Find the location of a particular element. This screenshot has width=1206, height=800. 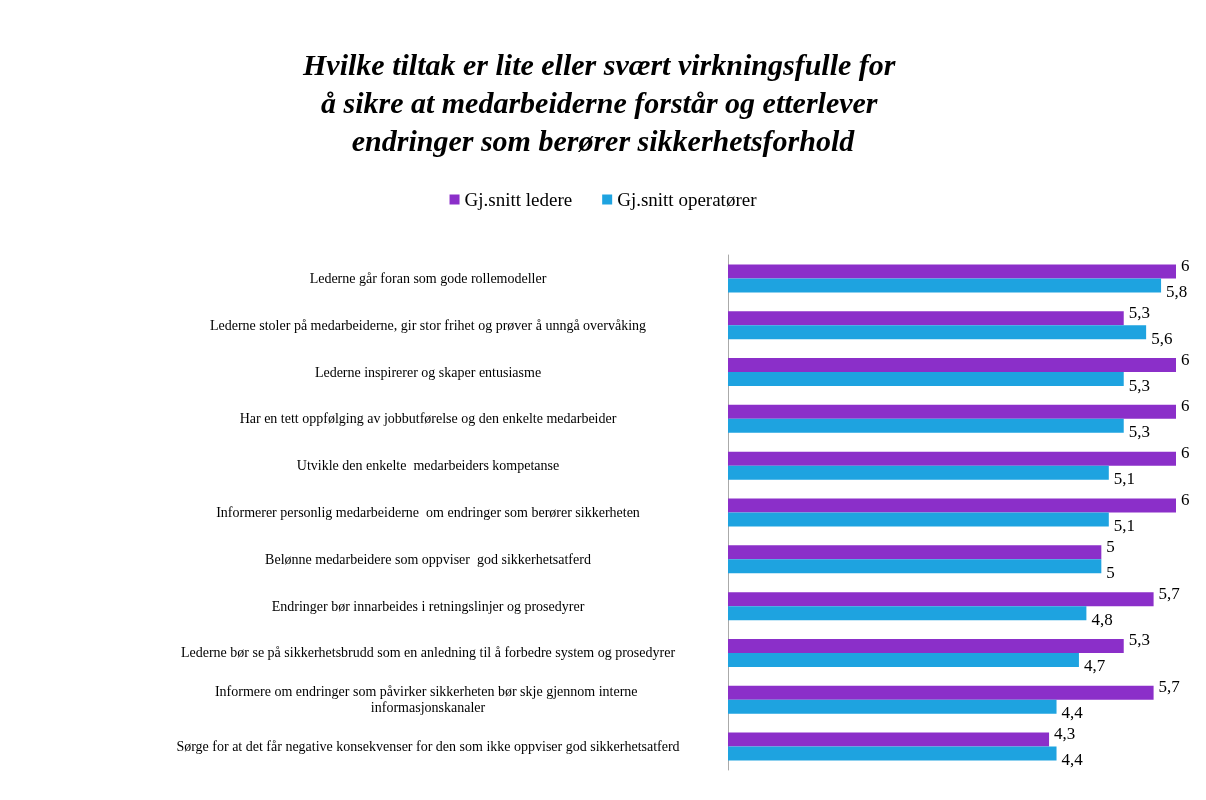

y-tick-label: Lederne går foran som gode rollemodeller is located at coordinates (428, 278).